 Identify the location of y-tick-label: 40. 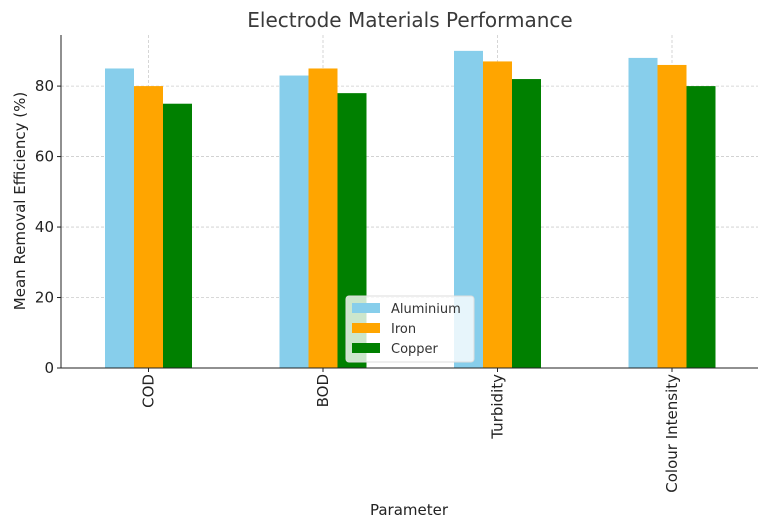
(44, 227).